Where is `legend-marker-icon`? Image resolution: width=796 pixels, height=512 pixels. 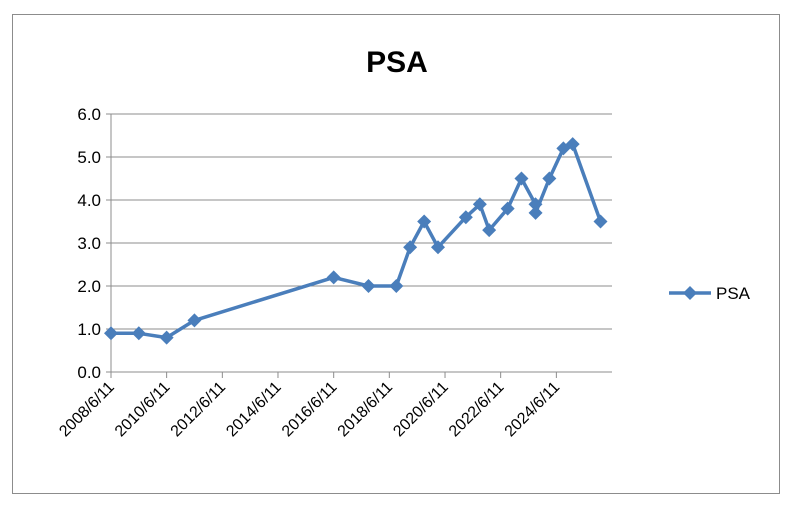 legend-marker-icon is located at coordinates (690, 293).